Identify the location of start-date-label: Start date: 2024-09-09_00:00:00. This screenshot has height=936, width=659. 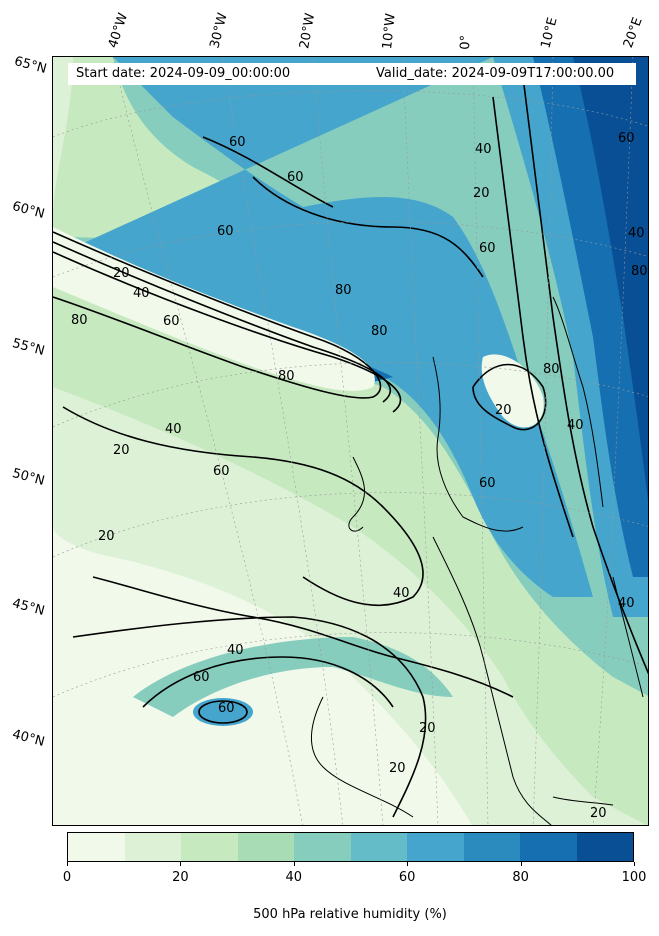
(183, 73).